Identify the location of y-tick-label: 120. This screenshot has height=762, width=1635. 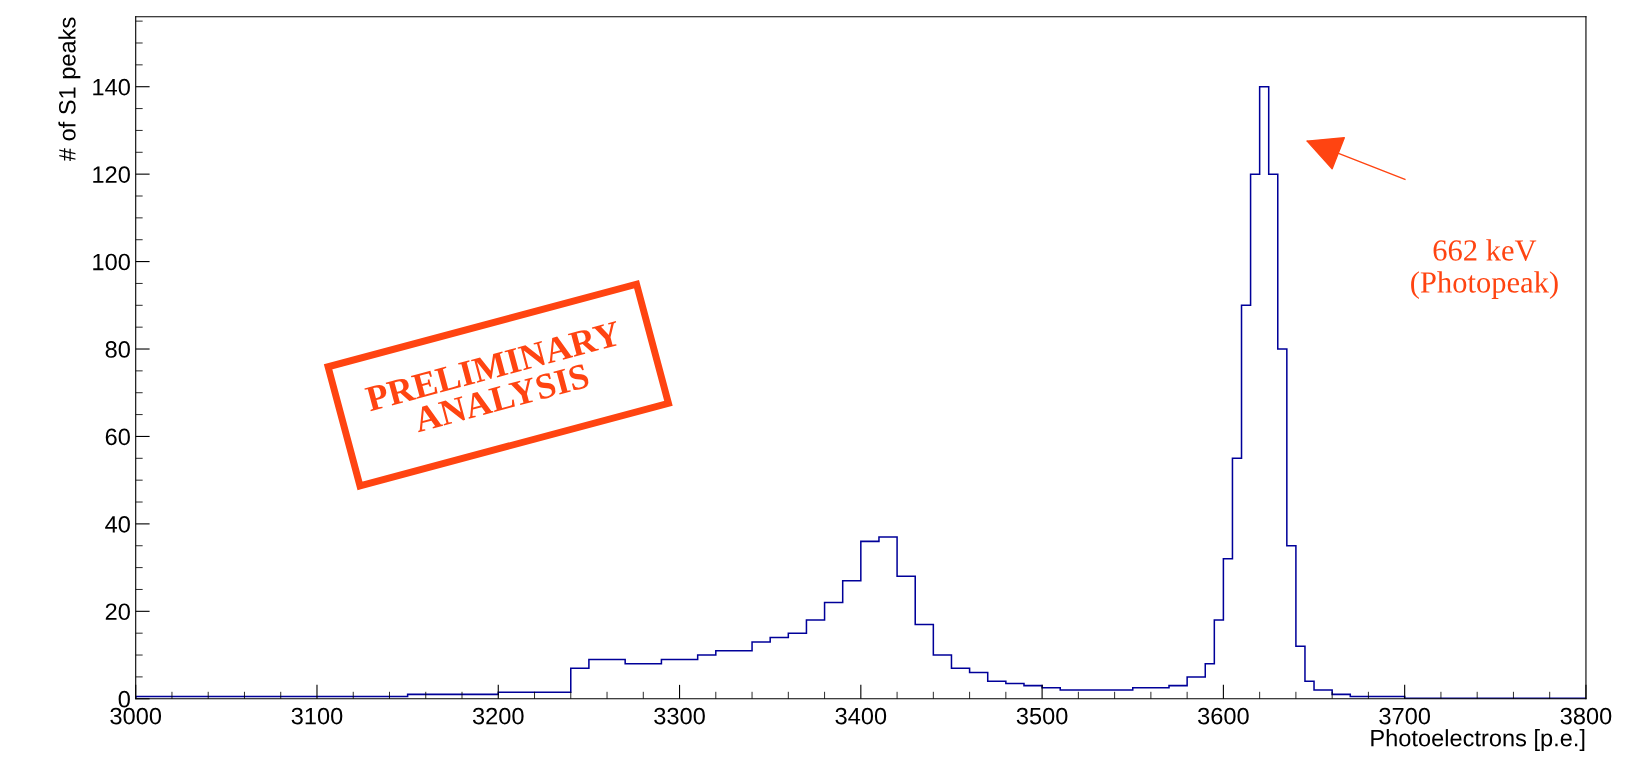
(111, 174).